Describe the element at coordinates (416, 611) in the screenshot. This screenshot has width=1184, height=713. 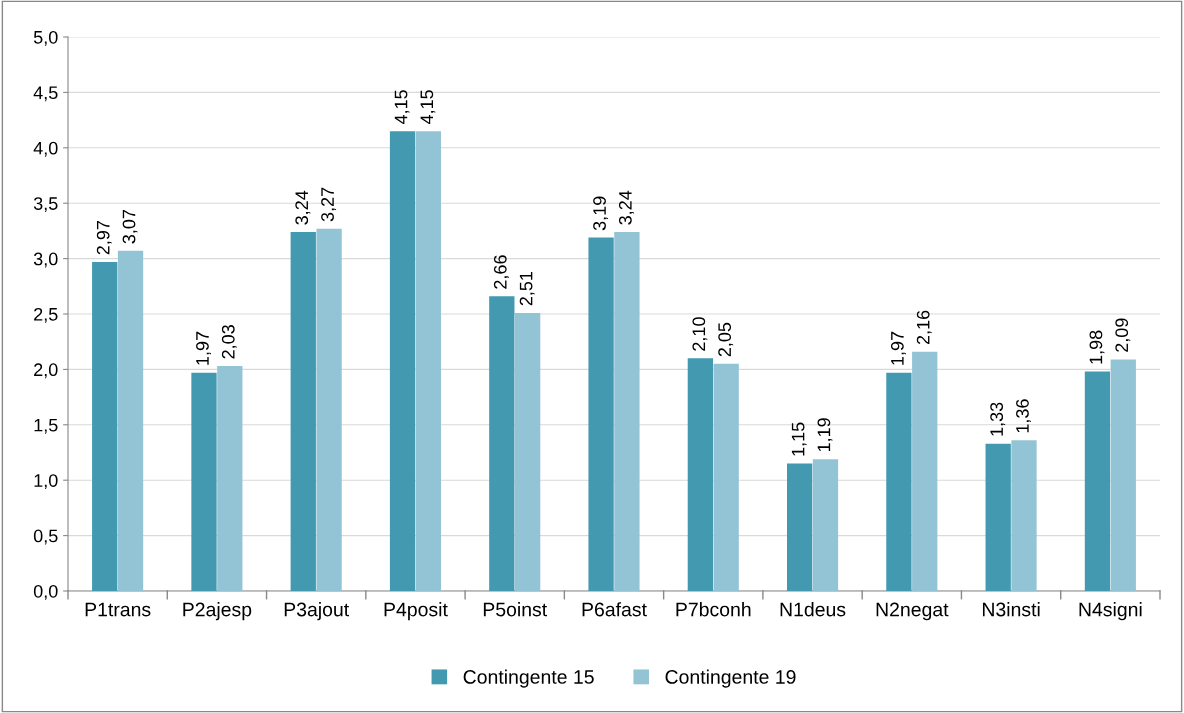
I see `x-tick-label: P4posit` at that location.